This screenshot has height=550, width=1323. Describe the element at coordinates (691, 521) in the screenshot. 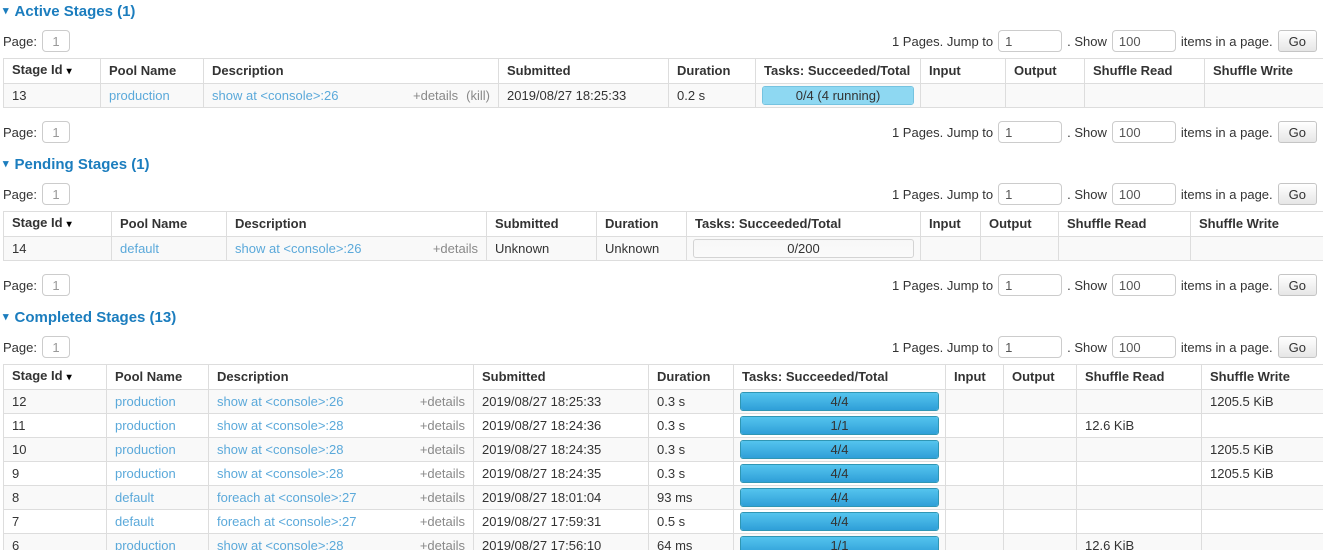

I see `duration-cell: 0.5 s` at that location.